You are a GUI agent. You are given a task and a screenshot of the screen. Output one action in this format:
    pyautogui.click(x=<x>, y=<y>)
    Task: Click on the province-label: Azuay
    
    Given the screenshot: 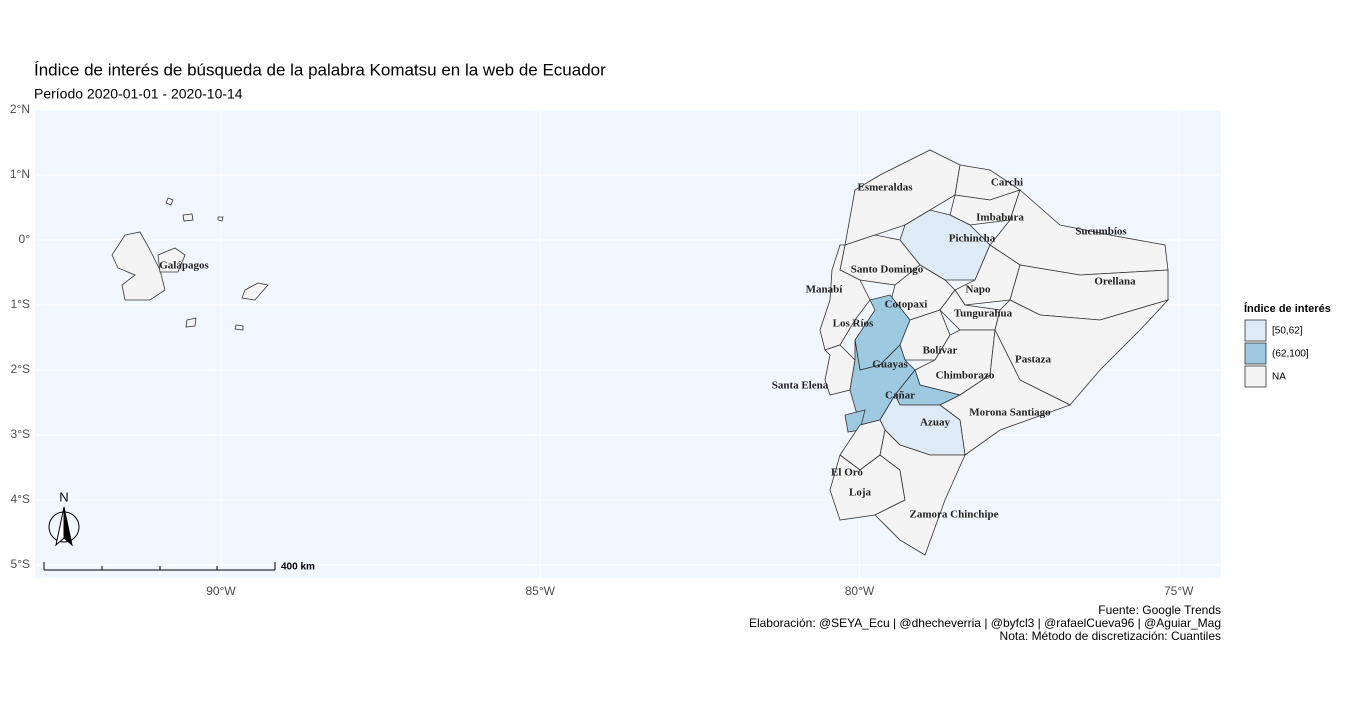 What is the action you would take?
    pyautogui.click(x=935, y=423)
    